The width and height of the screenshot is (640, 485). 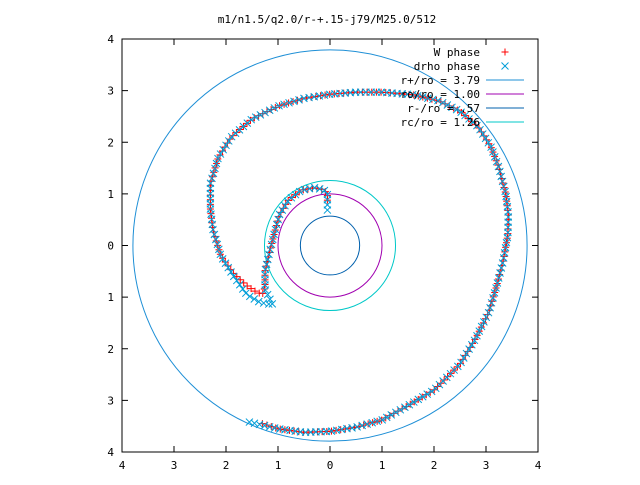 What do you see at coordinates (330, 465) in the screenshot?
I see `x-tick-label: 0` at bounding box center [330, 465].